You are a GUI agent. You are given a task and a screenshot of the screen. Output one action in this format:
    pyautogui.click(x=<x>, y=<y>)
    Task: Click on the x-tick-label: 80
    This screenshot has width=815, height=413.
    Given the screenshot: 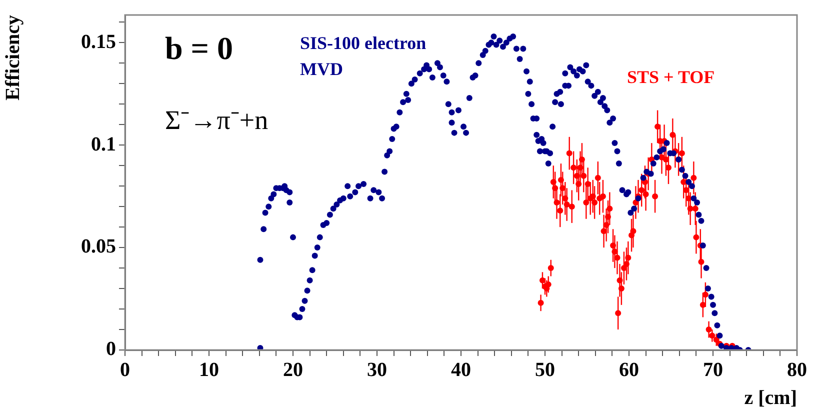 What is the action you would take?
    pyautogui.click(x=797, y=370)
    